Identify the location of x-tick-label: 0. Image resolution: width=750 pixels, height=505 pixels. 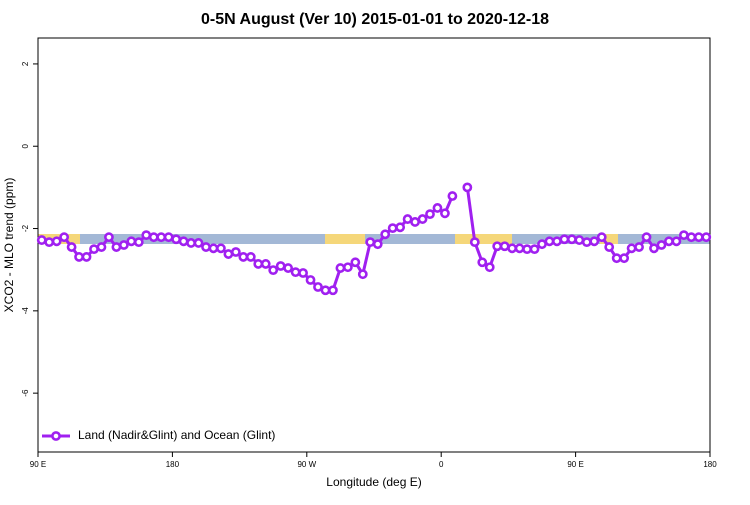
(441, 464).